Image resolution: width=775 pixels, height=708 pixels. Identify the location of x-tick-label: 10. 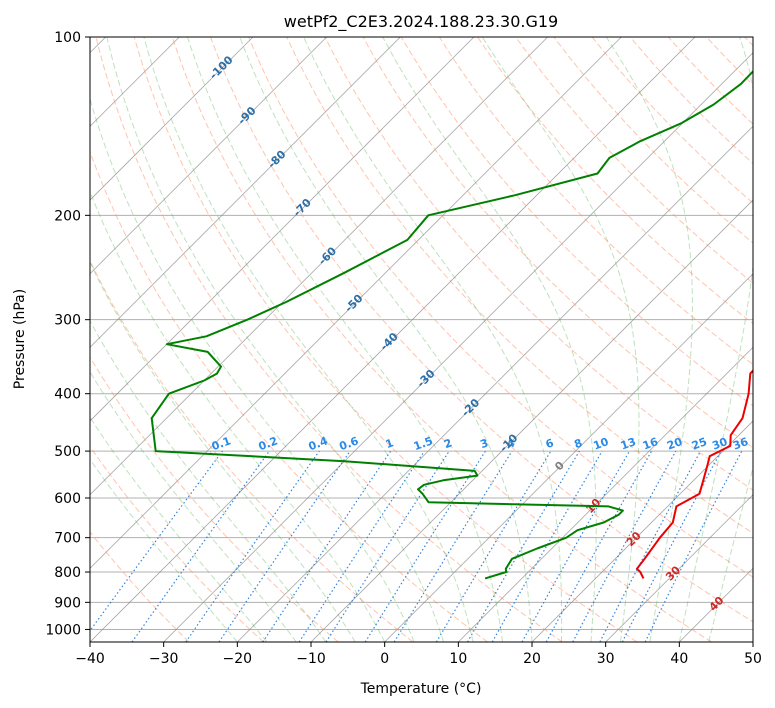
(458, 659).